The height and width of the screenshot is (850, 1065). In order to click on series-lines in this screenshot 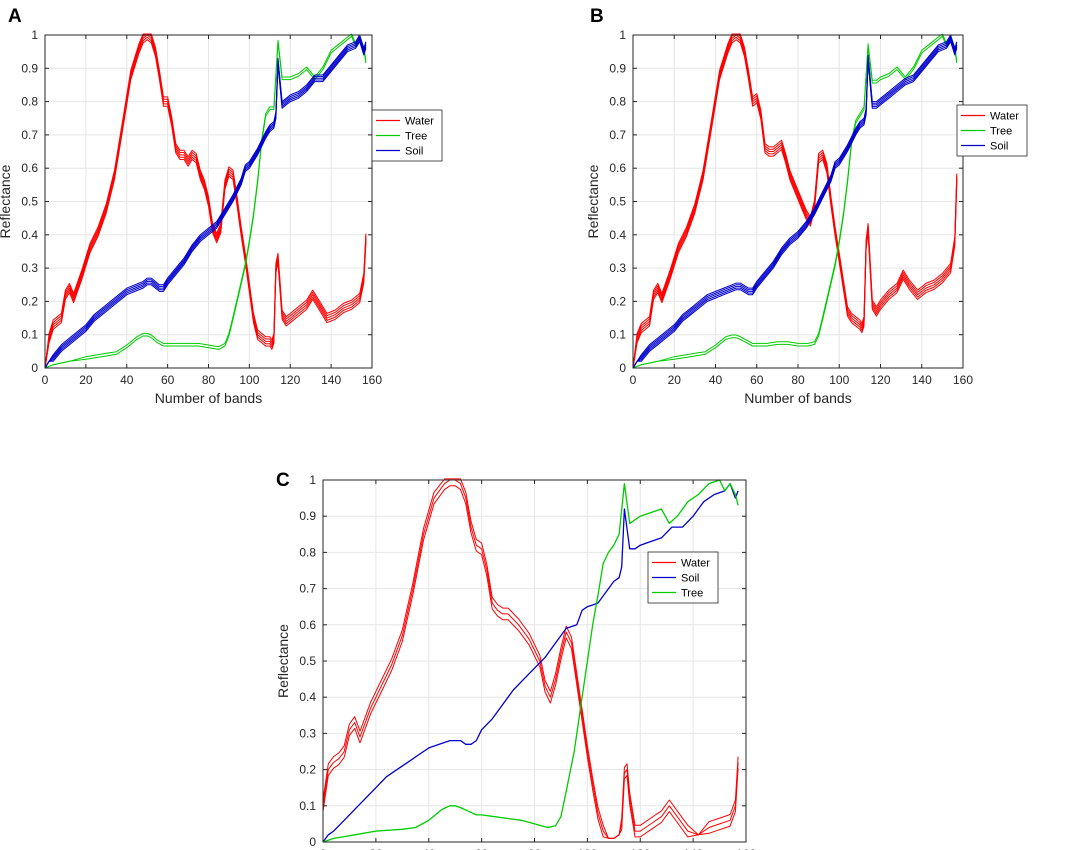, I will do `click(205, 201)`.